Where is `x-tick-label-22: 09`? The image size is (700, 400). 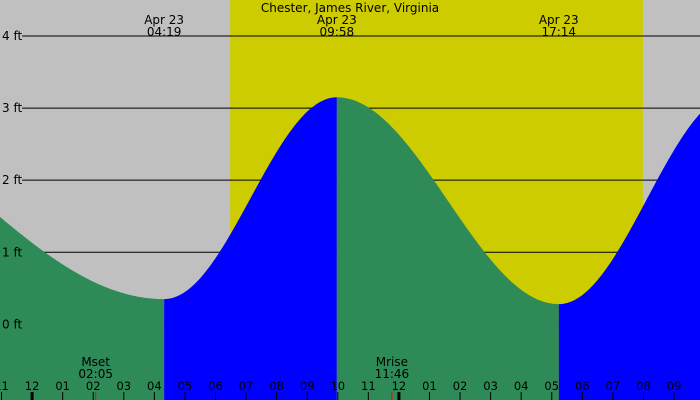 x-tick-label-22: 09 is located at coordinates (674, 386).